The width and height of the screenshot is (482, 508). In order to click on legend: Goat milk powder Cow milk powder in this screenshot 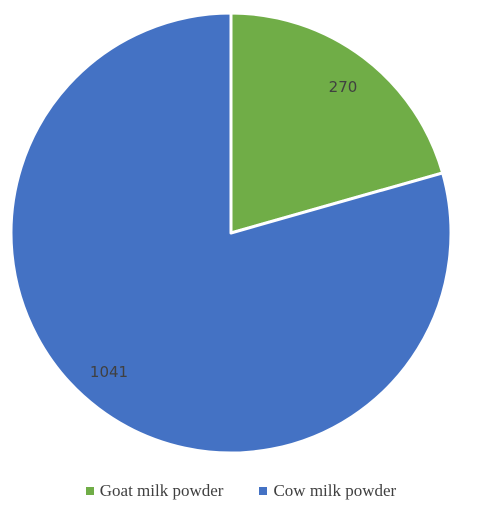, I will do `click(241, 491)`.